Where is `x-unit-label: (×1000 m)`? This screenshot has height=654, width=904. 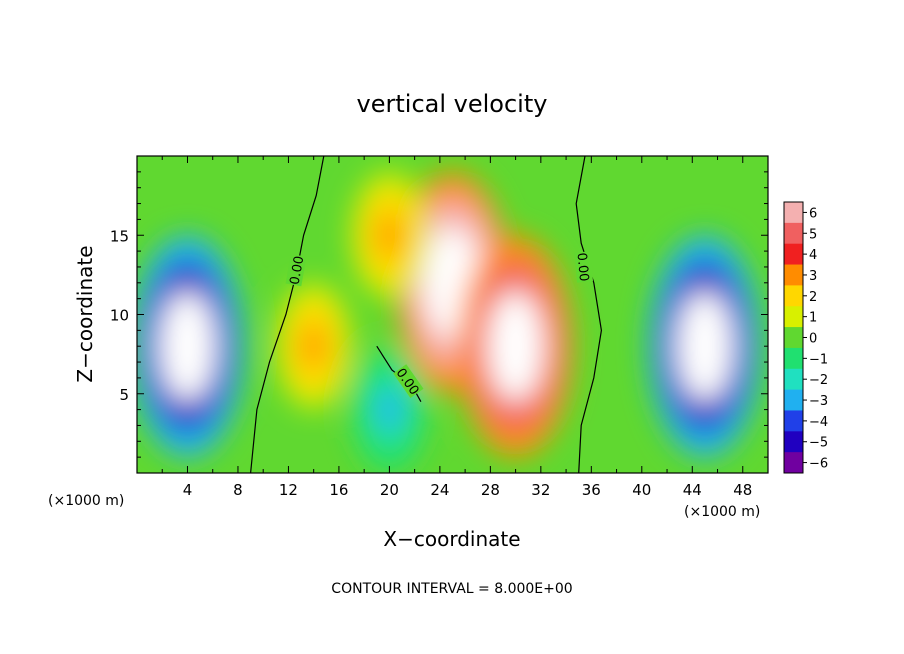 x-unit-label: (×1000 m) is located at coordinates (722, 512).